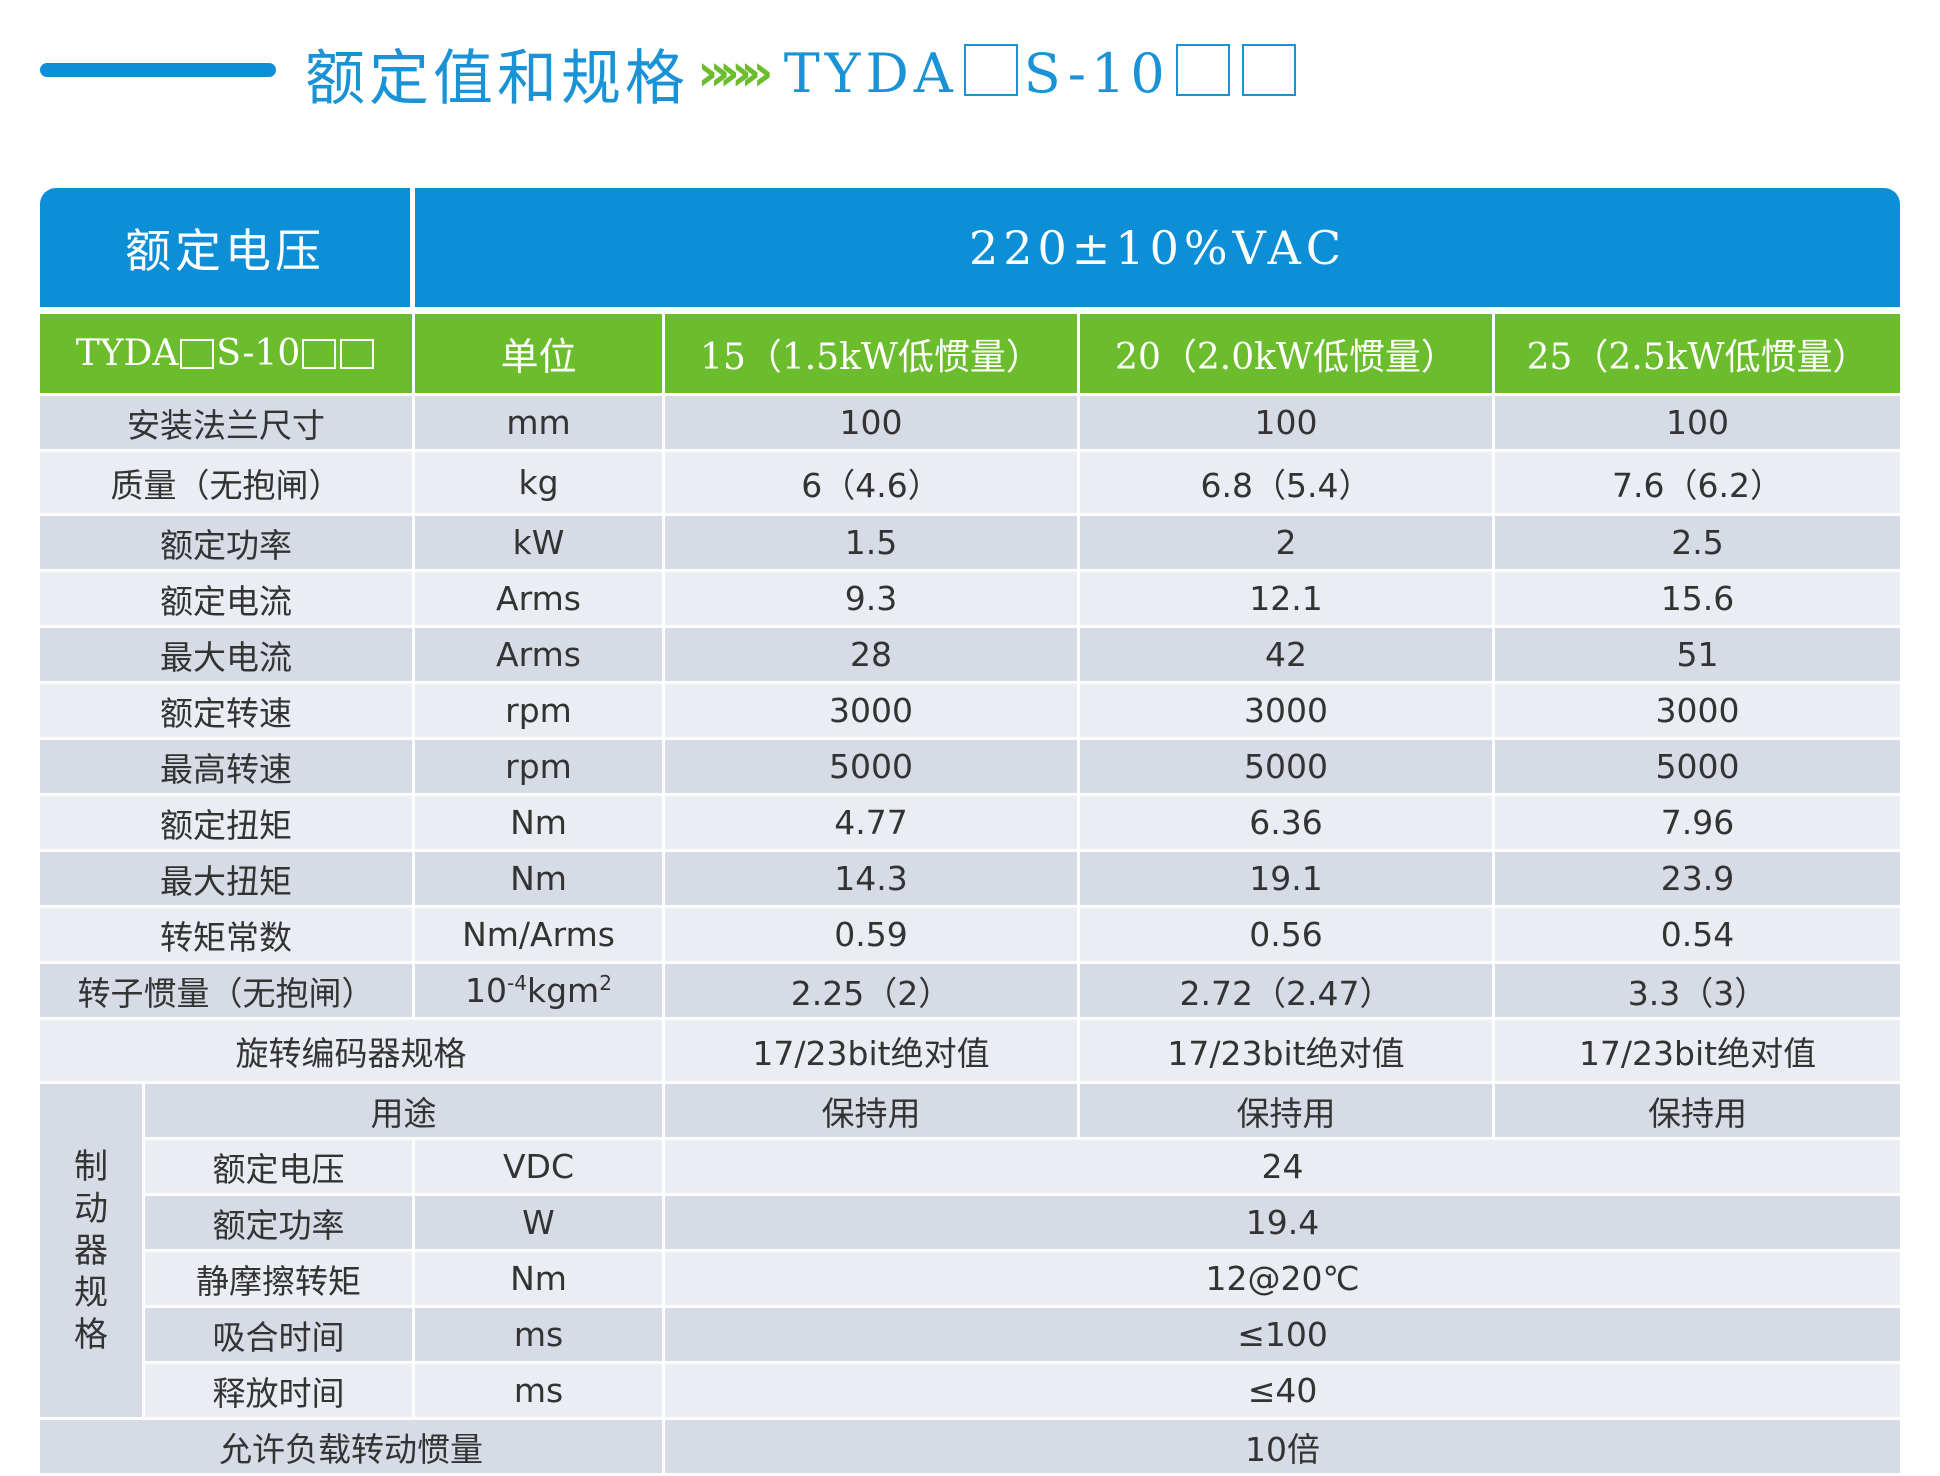 The width and height of the screenshot is (1940, 1476). What do you see at coordinates (497, 78) in the screenshot?
I see `title-text: 额定值和规格` at bounding box center [497, 78].